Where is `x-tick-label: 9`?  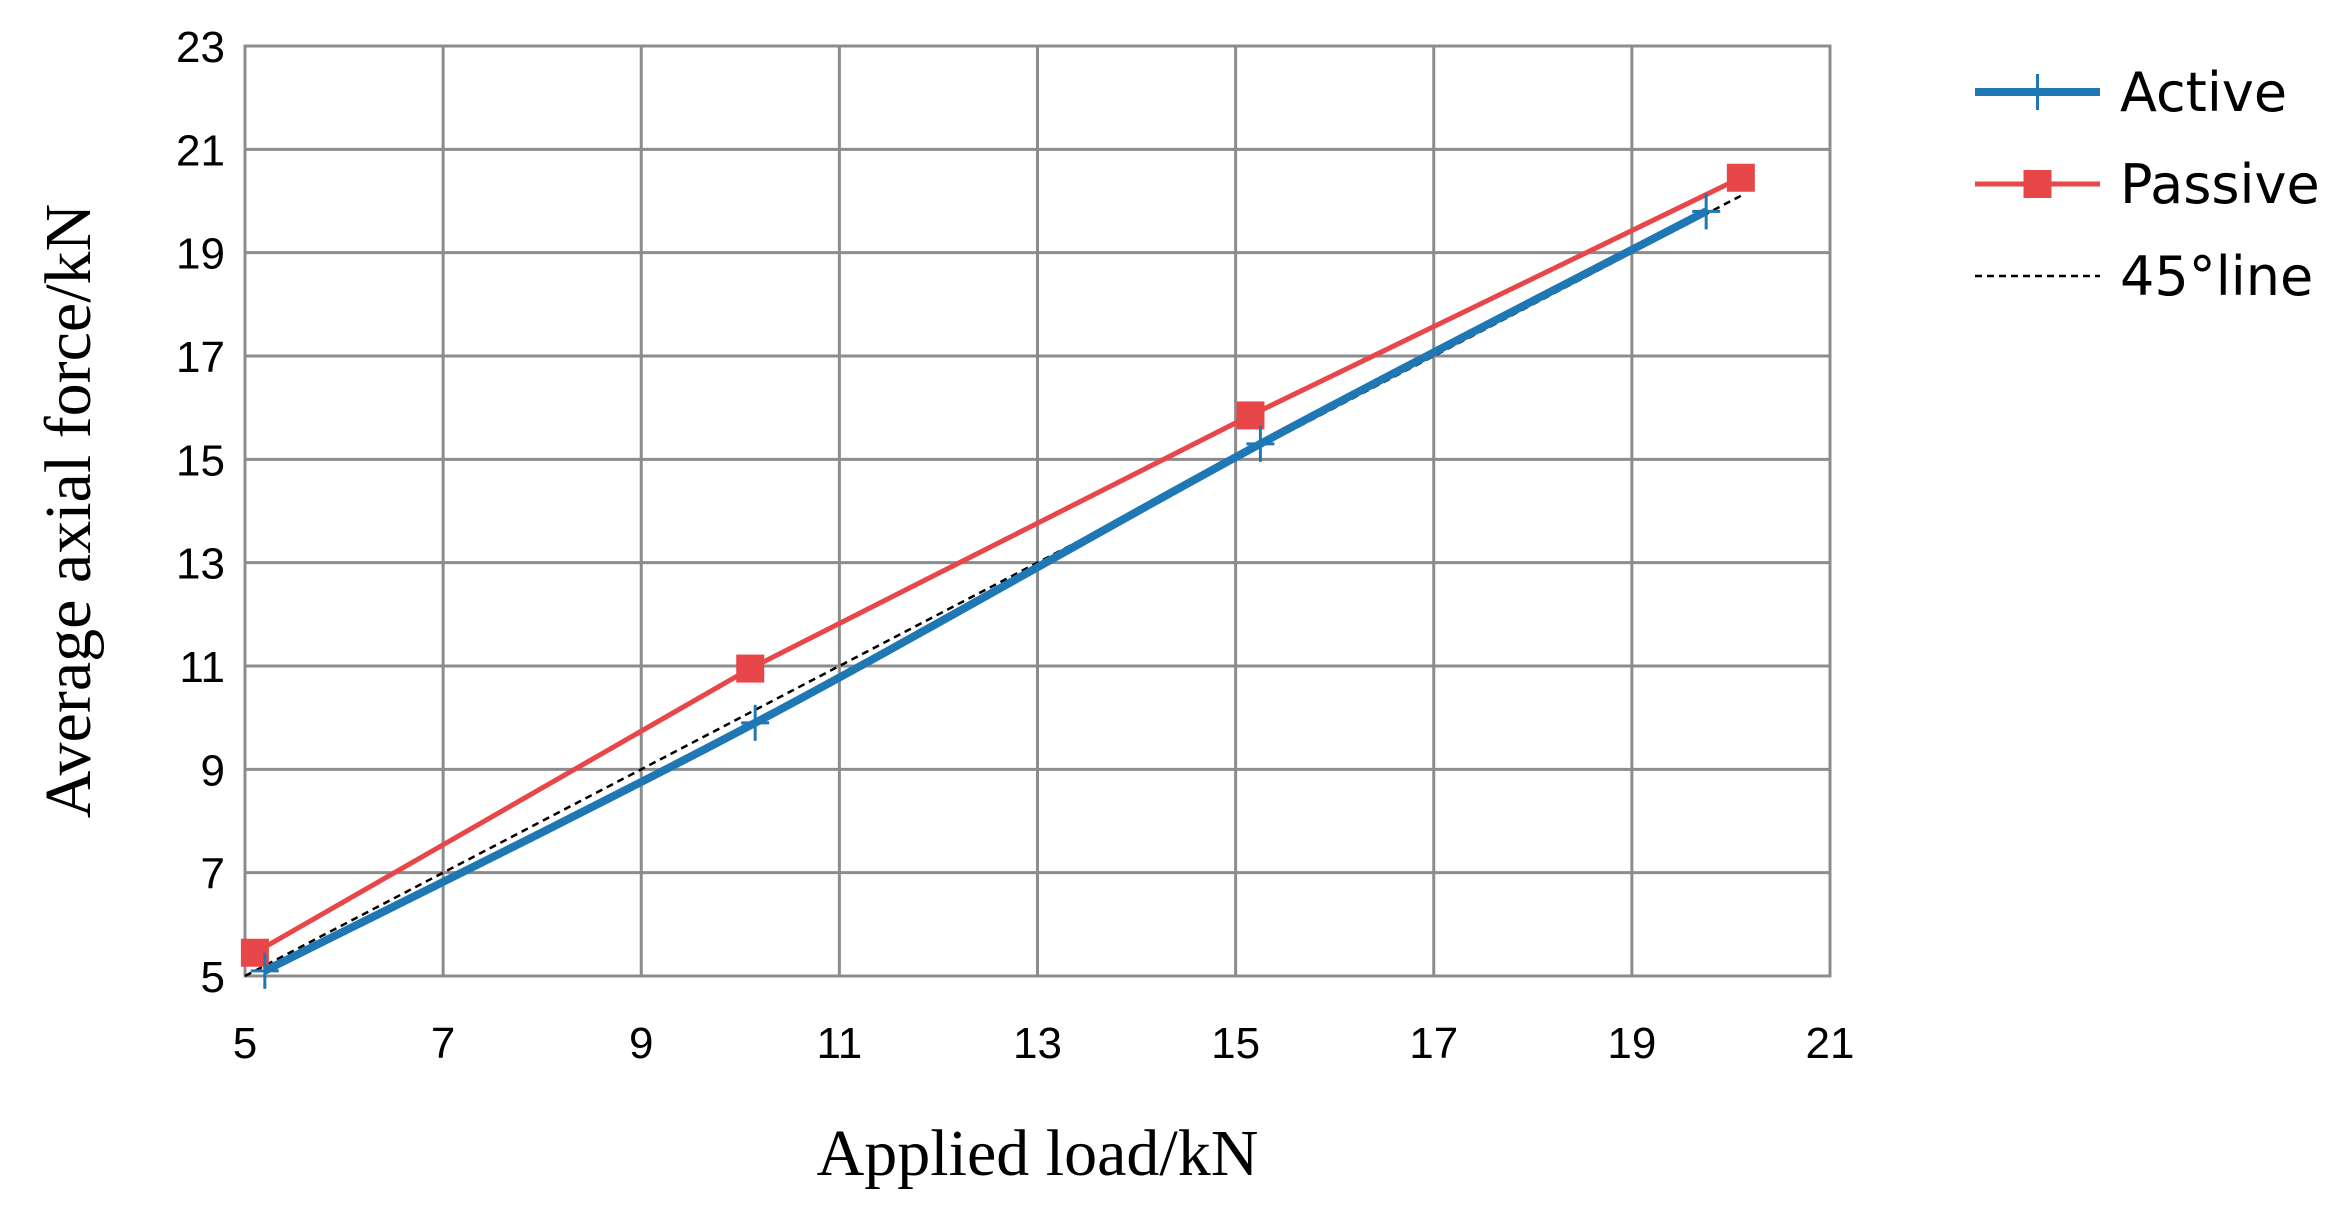 x-tick-label: 9 is located at coordinates (641, 1043).